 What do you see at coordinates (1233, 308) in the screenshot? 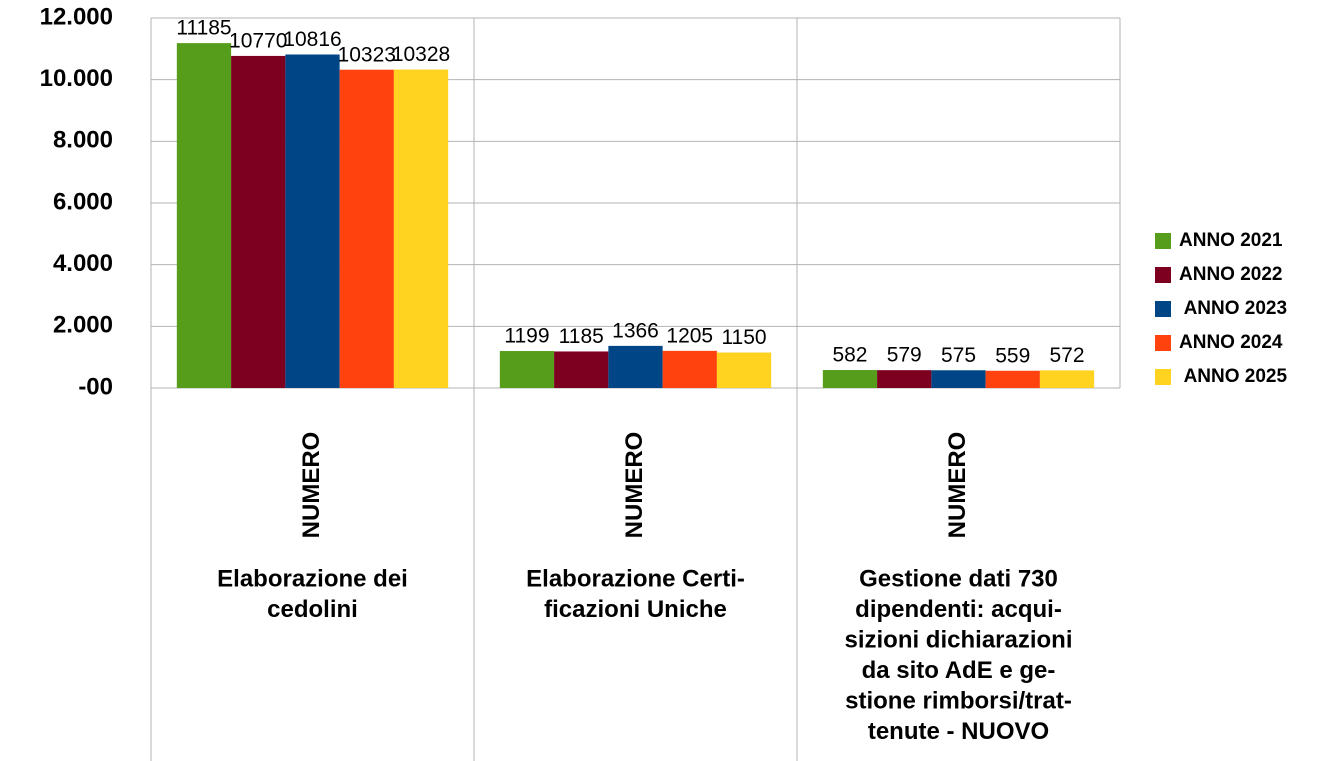
I see `legend-label: ANNO 2023` at bounding box center [1233, 308].